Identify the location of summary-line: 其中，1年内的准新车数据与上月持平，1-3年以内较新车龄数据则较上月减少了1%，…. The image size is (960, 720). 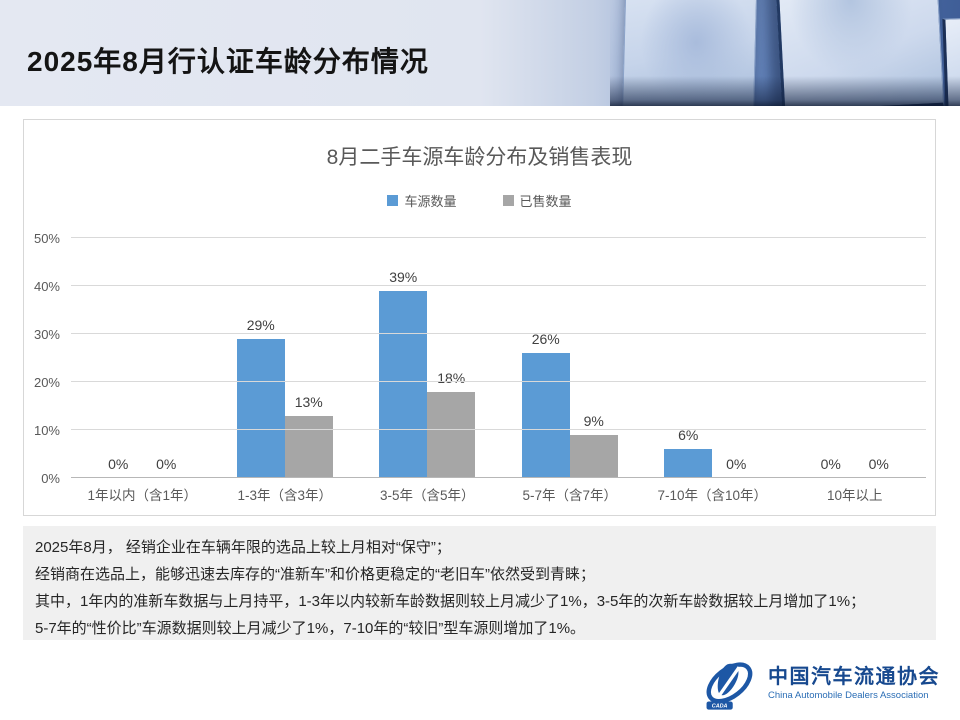
(450, 601).